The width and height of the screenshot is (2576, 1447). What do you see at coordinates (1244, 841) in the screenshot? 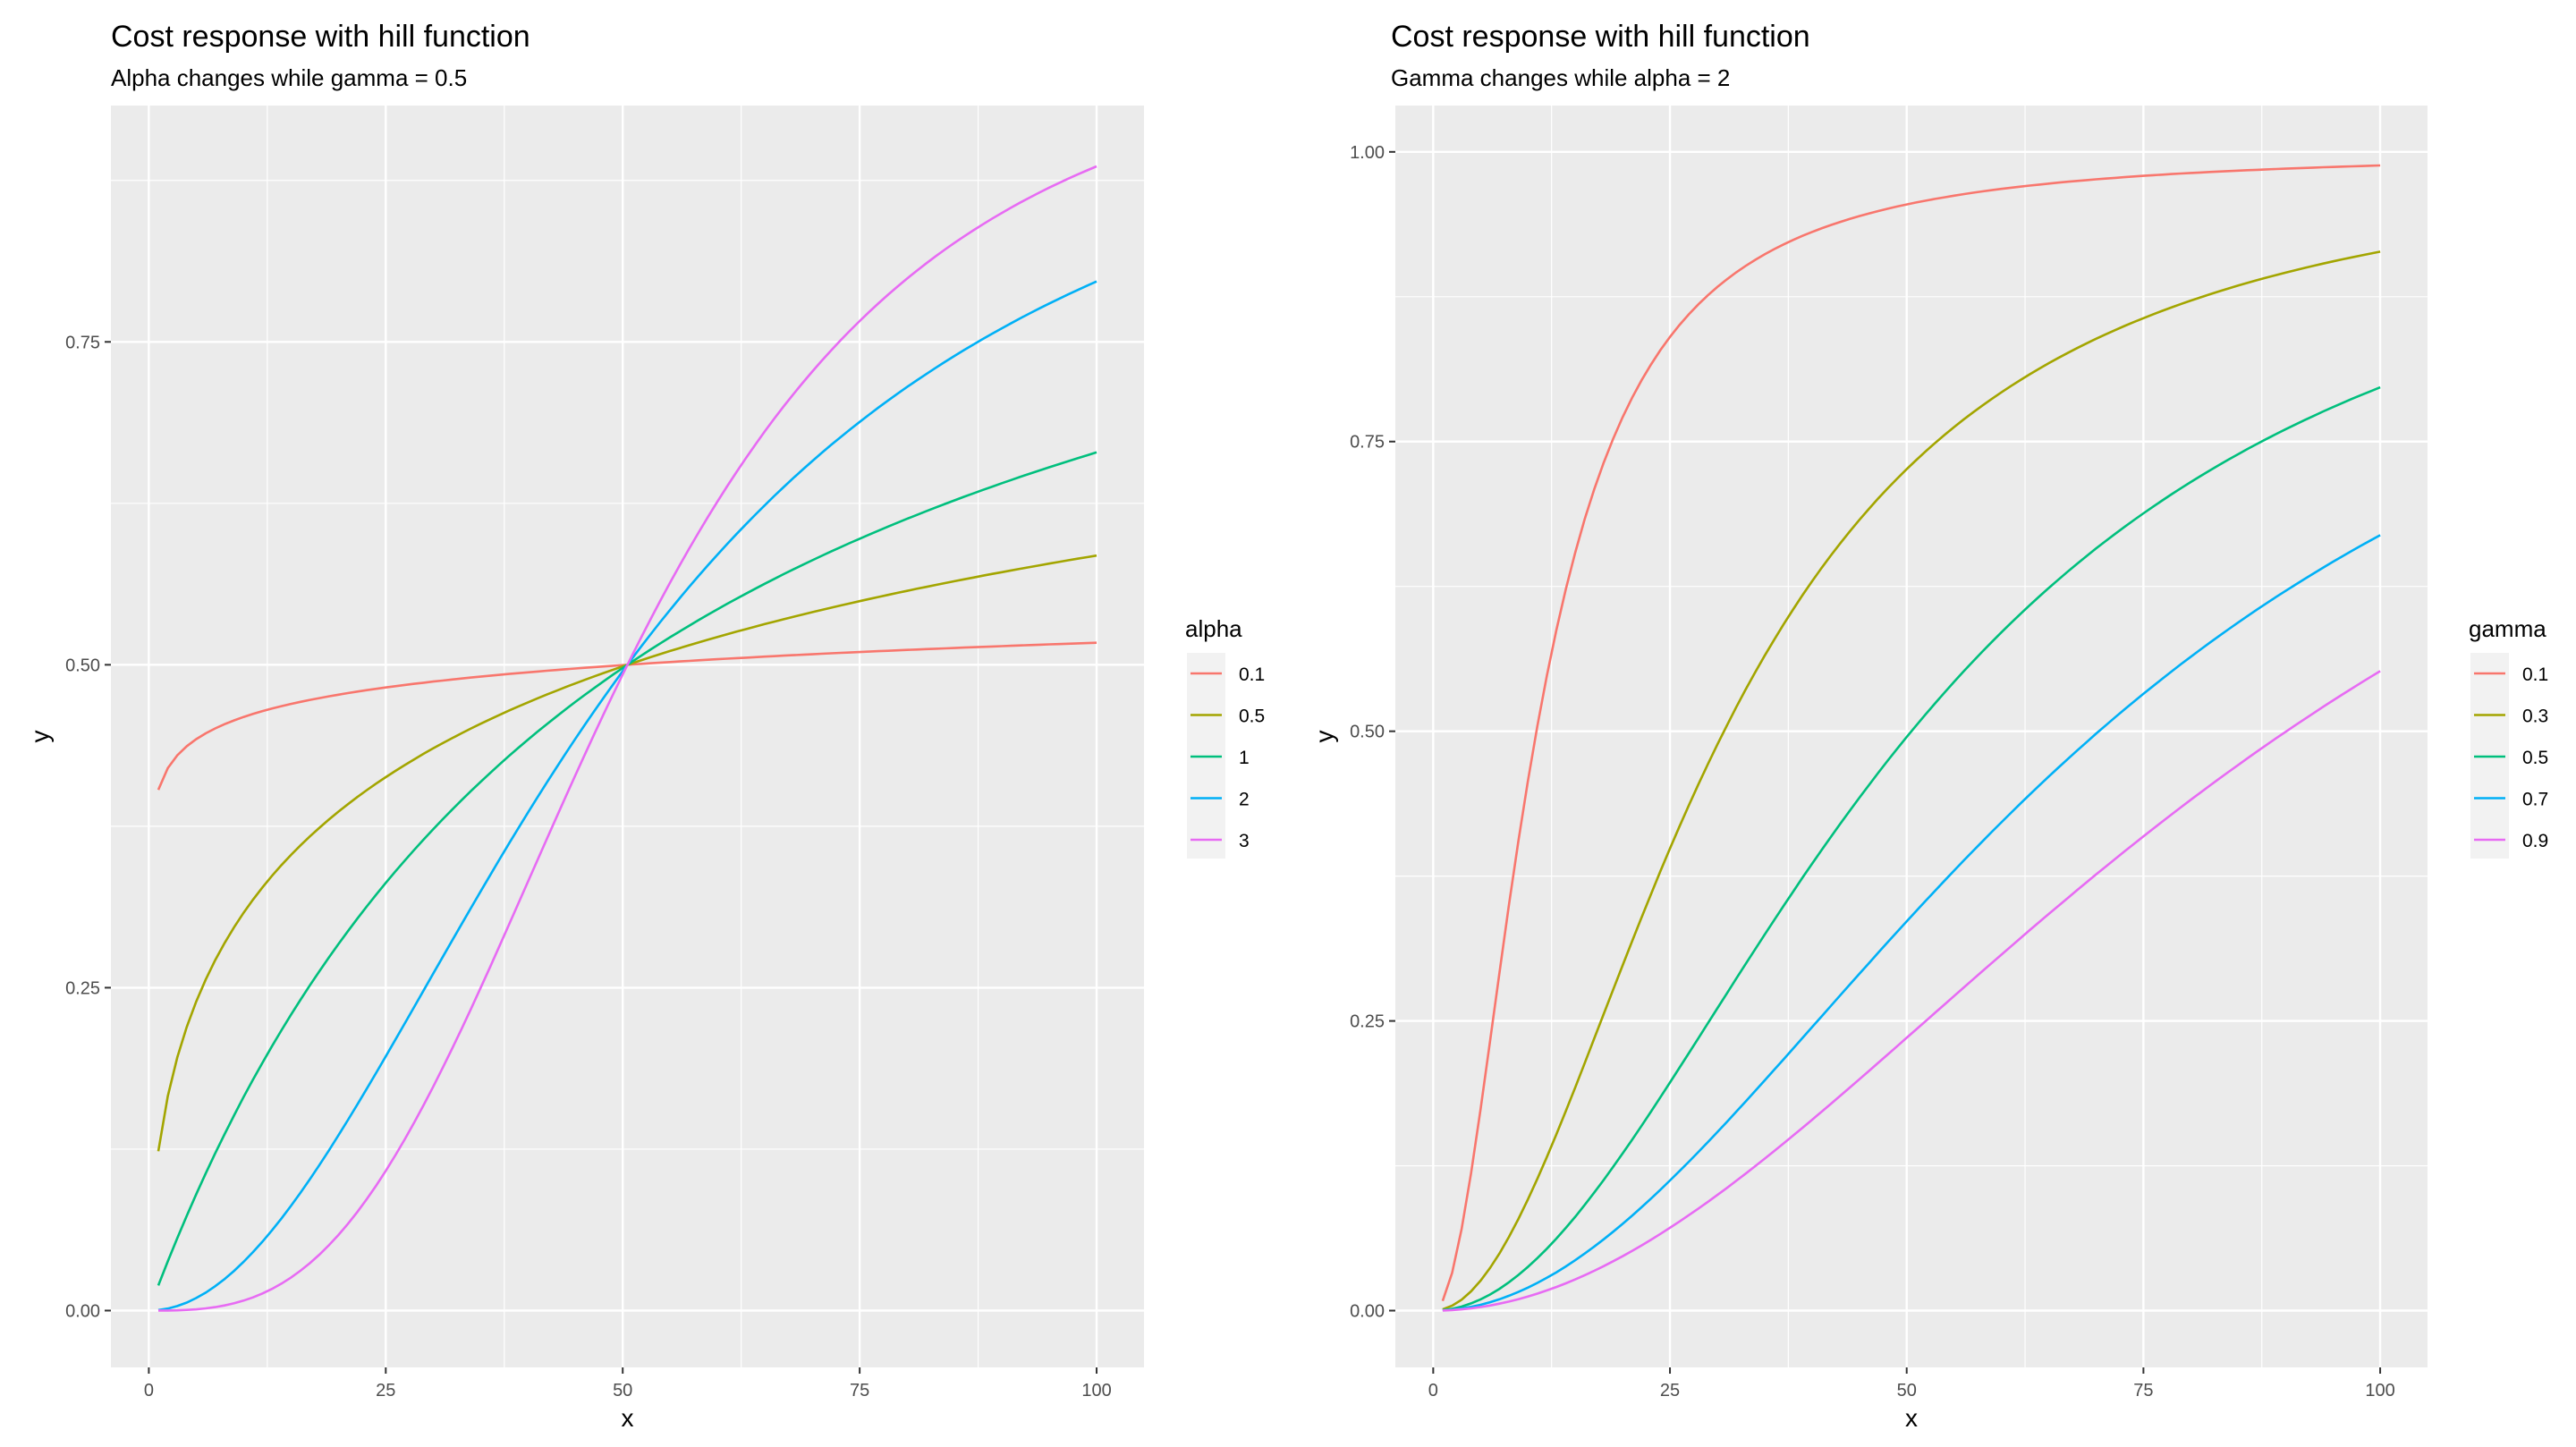
I see `legend-label: 3` at bounding box center [1244, 841].